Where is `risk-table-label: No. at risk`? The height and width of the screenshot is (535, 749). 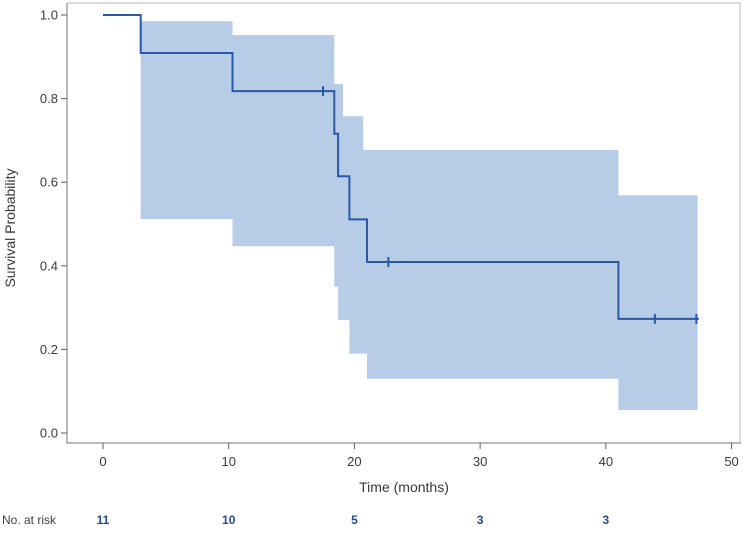 risk-table-label: No. at risk is located at coordinates (29, 520).